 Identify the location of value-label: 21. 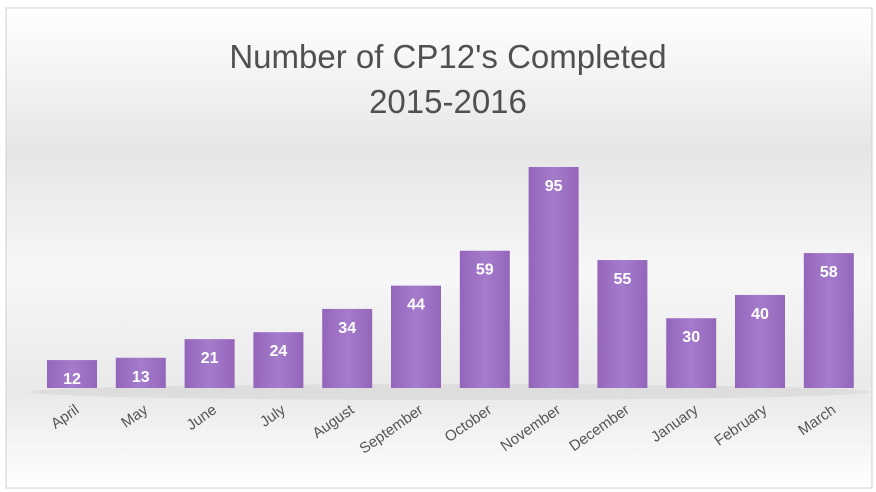
(210, 358).